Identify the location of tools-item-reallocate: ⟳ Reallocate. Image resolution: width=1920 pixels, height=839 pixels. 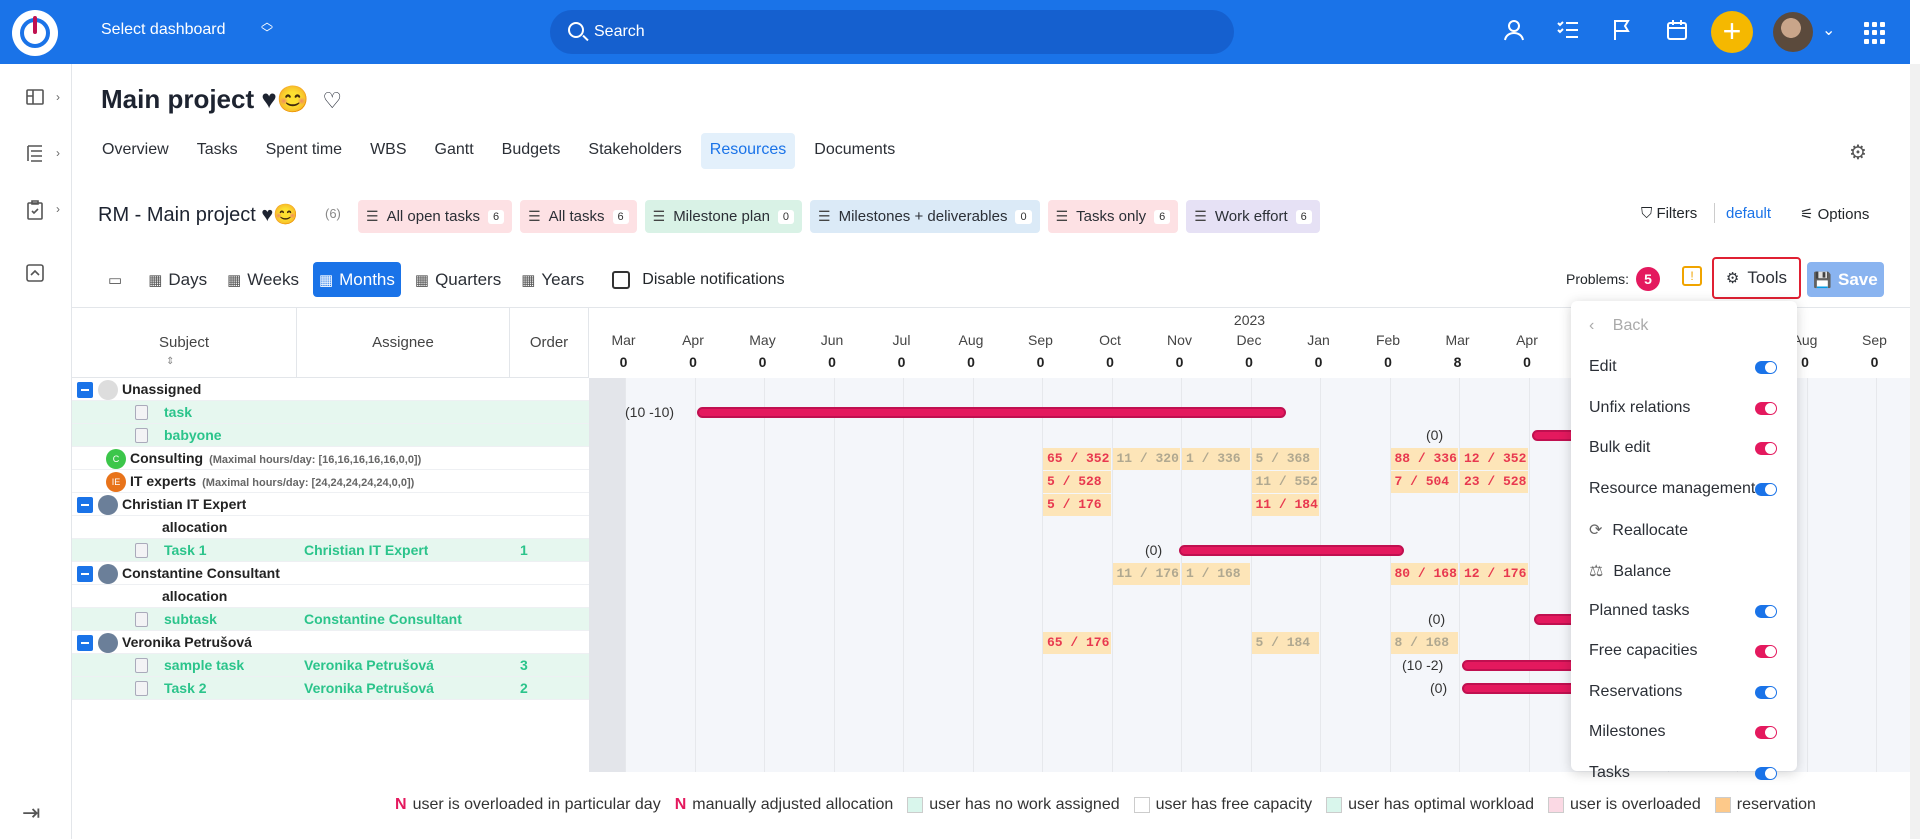
(1689, 530).